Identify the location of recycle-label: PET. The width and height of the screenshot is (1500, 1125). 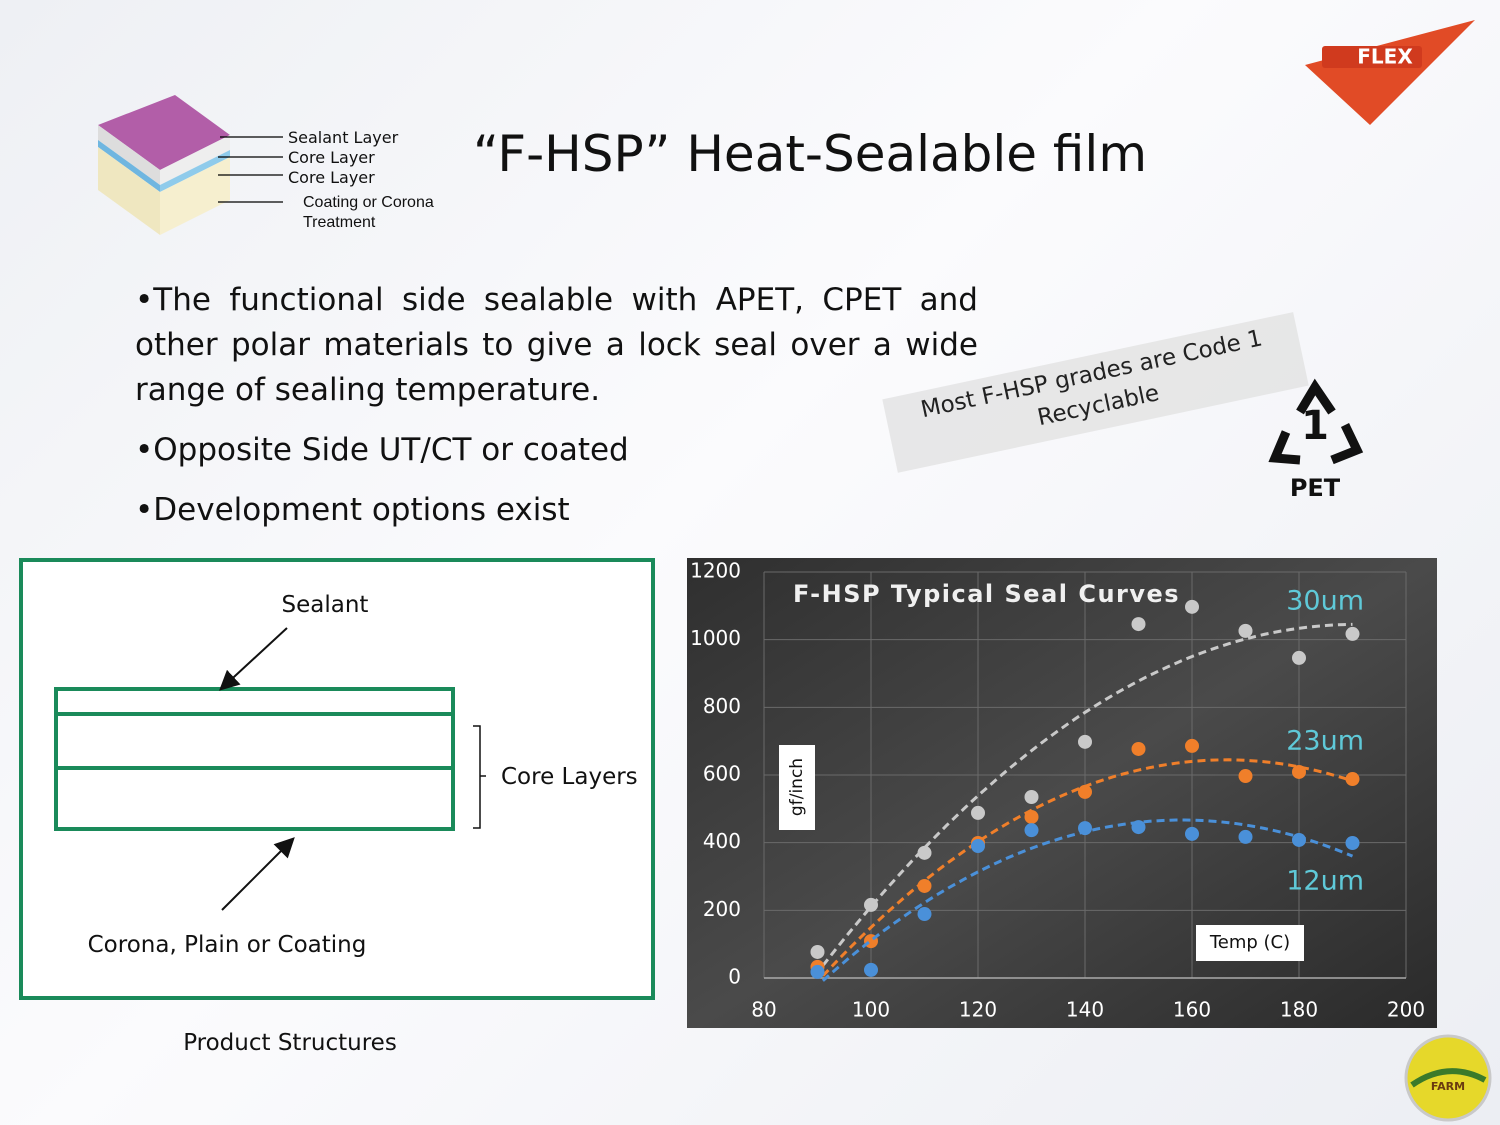
(1315, 488).